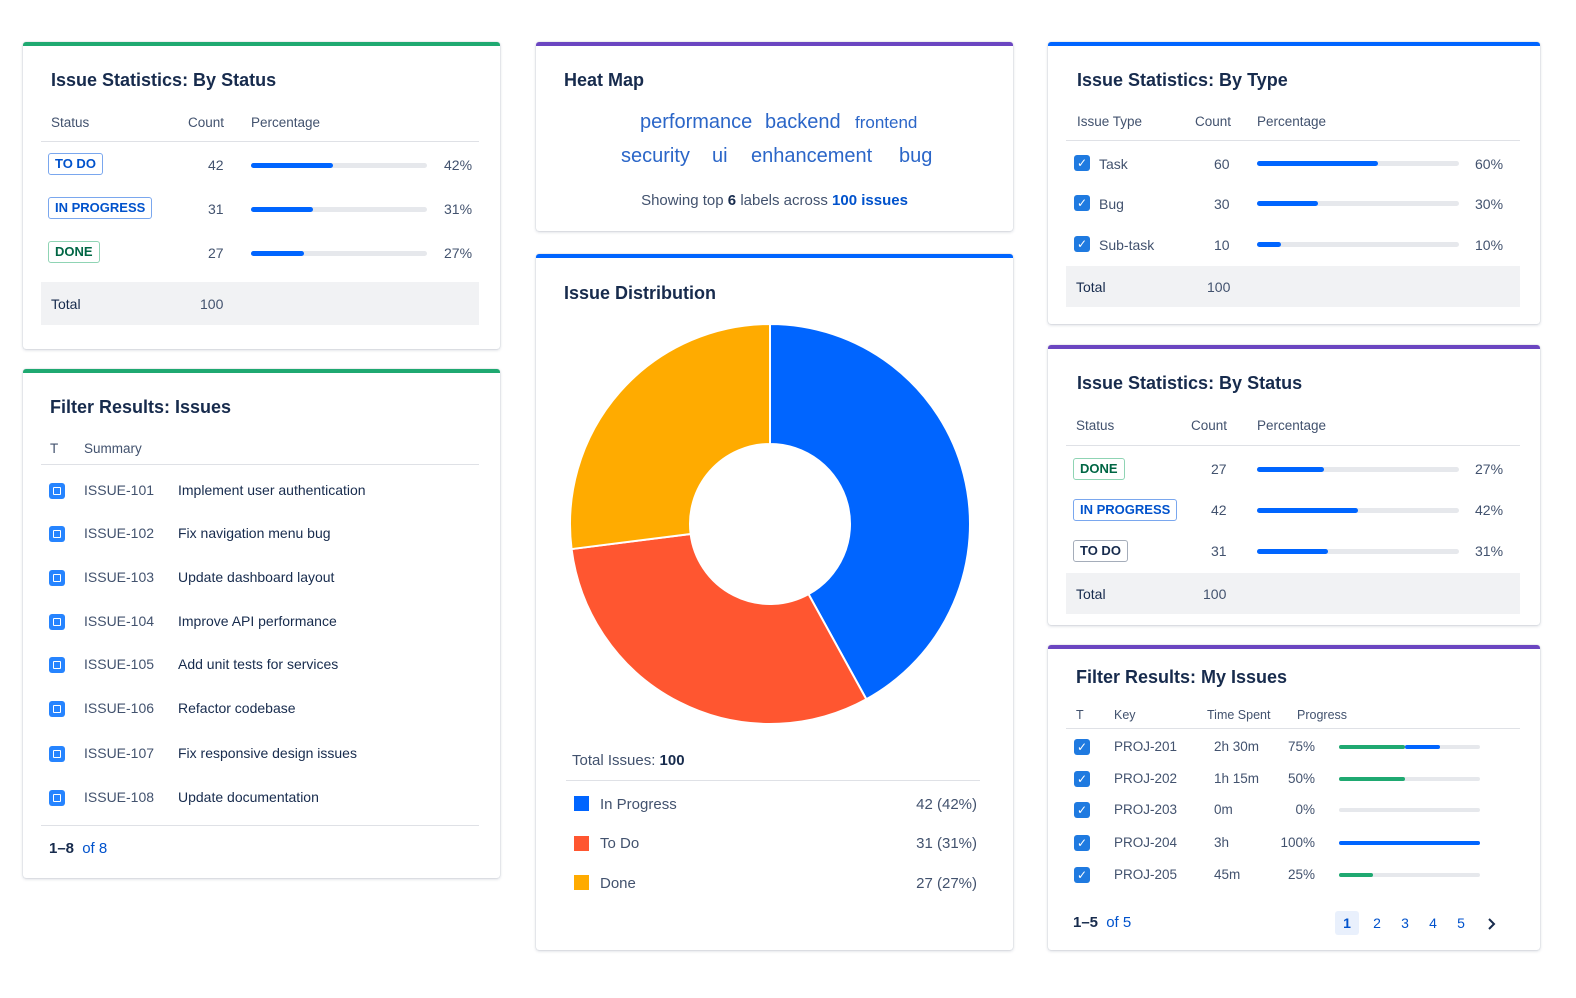 The image size is (1576, 998). Describe the element at coordinates (260, 464) in the screenshot. I see `header-divider` at that location.